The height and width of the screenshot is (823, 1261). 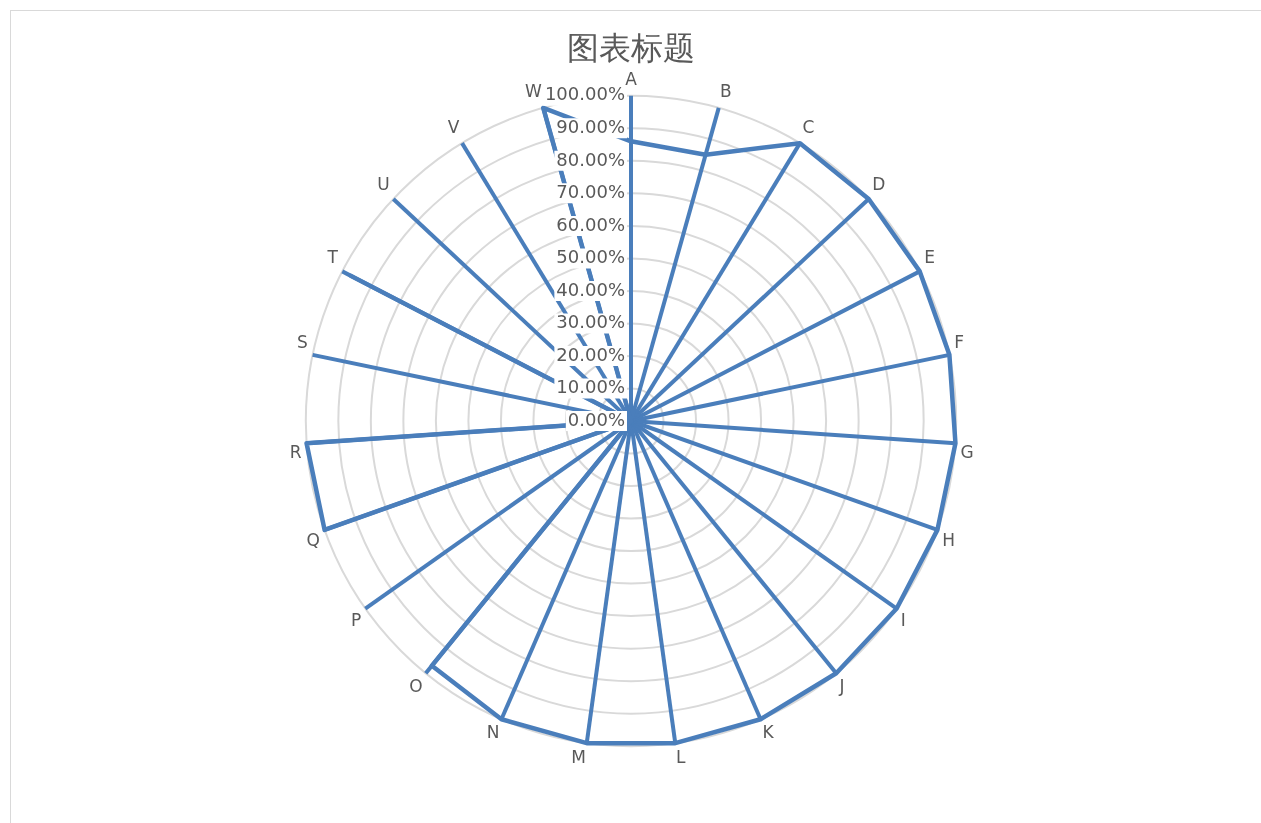 I want to click on spoke-label: T, so click(x=332, y=257).